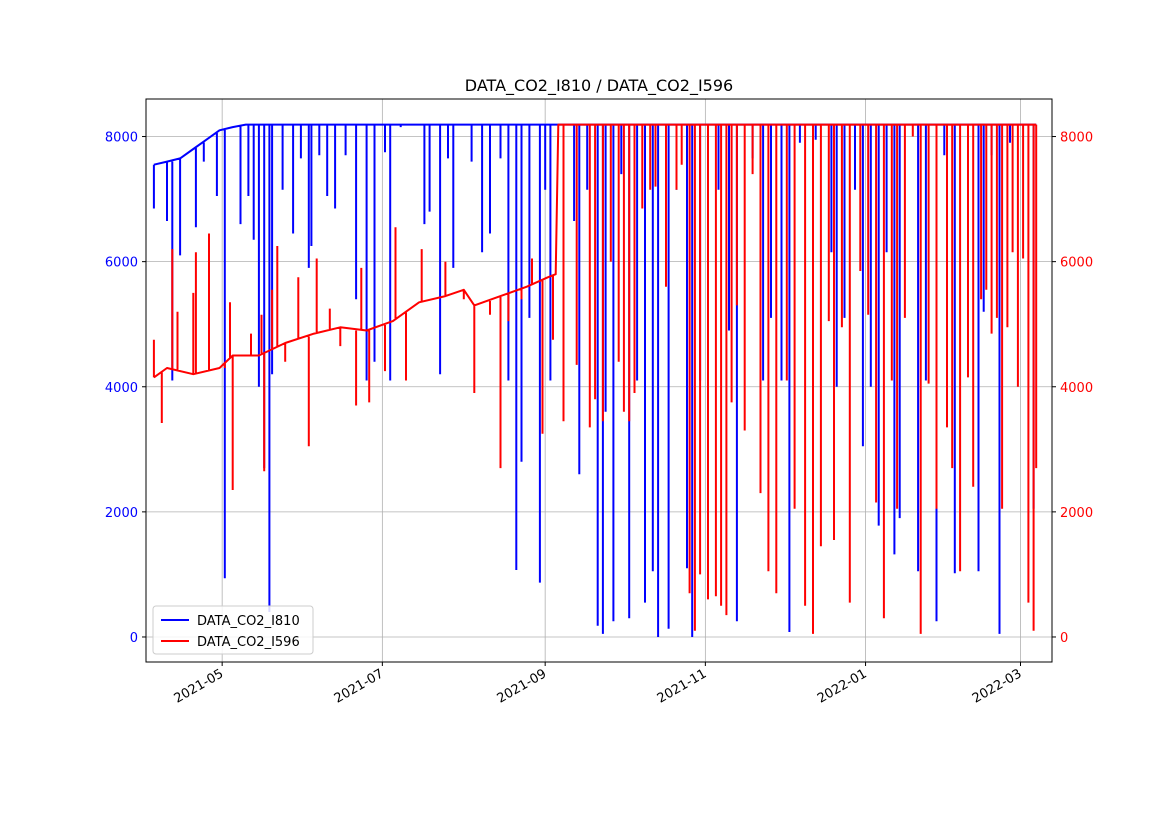 The width and height of the screenshot is (1169, 827). What do you see at coordinates (1064, 638) in the screenshot?
I see `y-right-tick-label: 0` at bounding box center [1064, 638].